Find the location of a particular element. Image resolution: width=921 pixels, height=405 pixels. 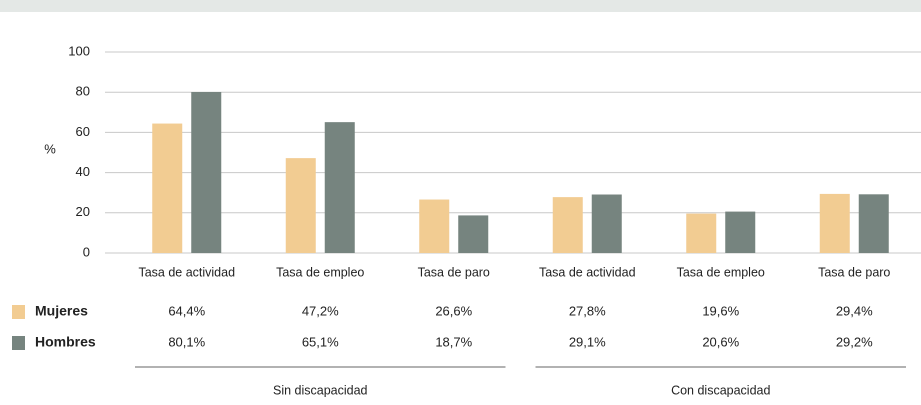

y-tick-label: 0 is located at coordinates (86, 251).